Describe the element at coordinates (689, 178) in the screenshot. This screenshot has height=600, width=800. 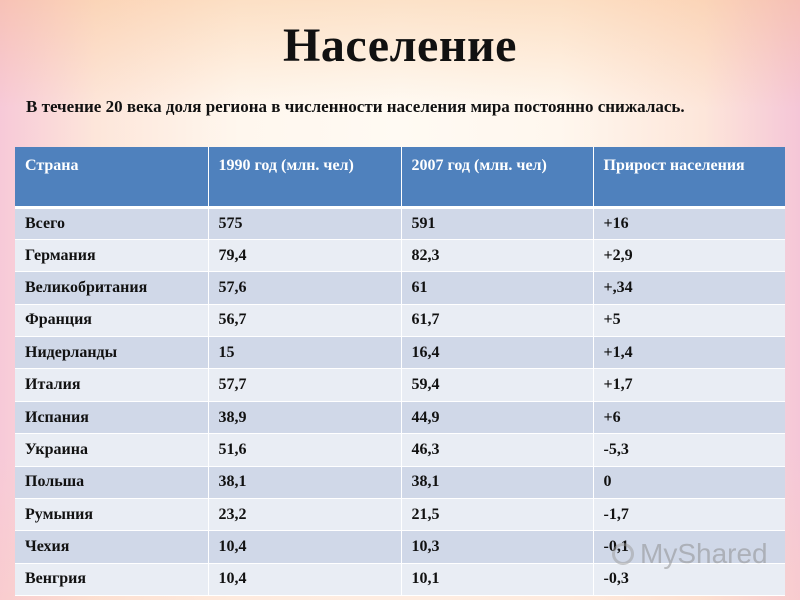
I see `header-growth: Прирост населения` at that location.